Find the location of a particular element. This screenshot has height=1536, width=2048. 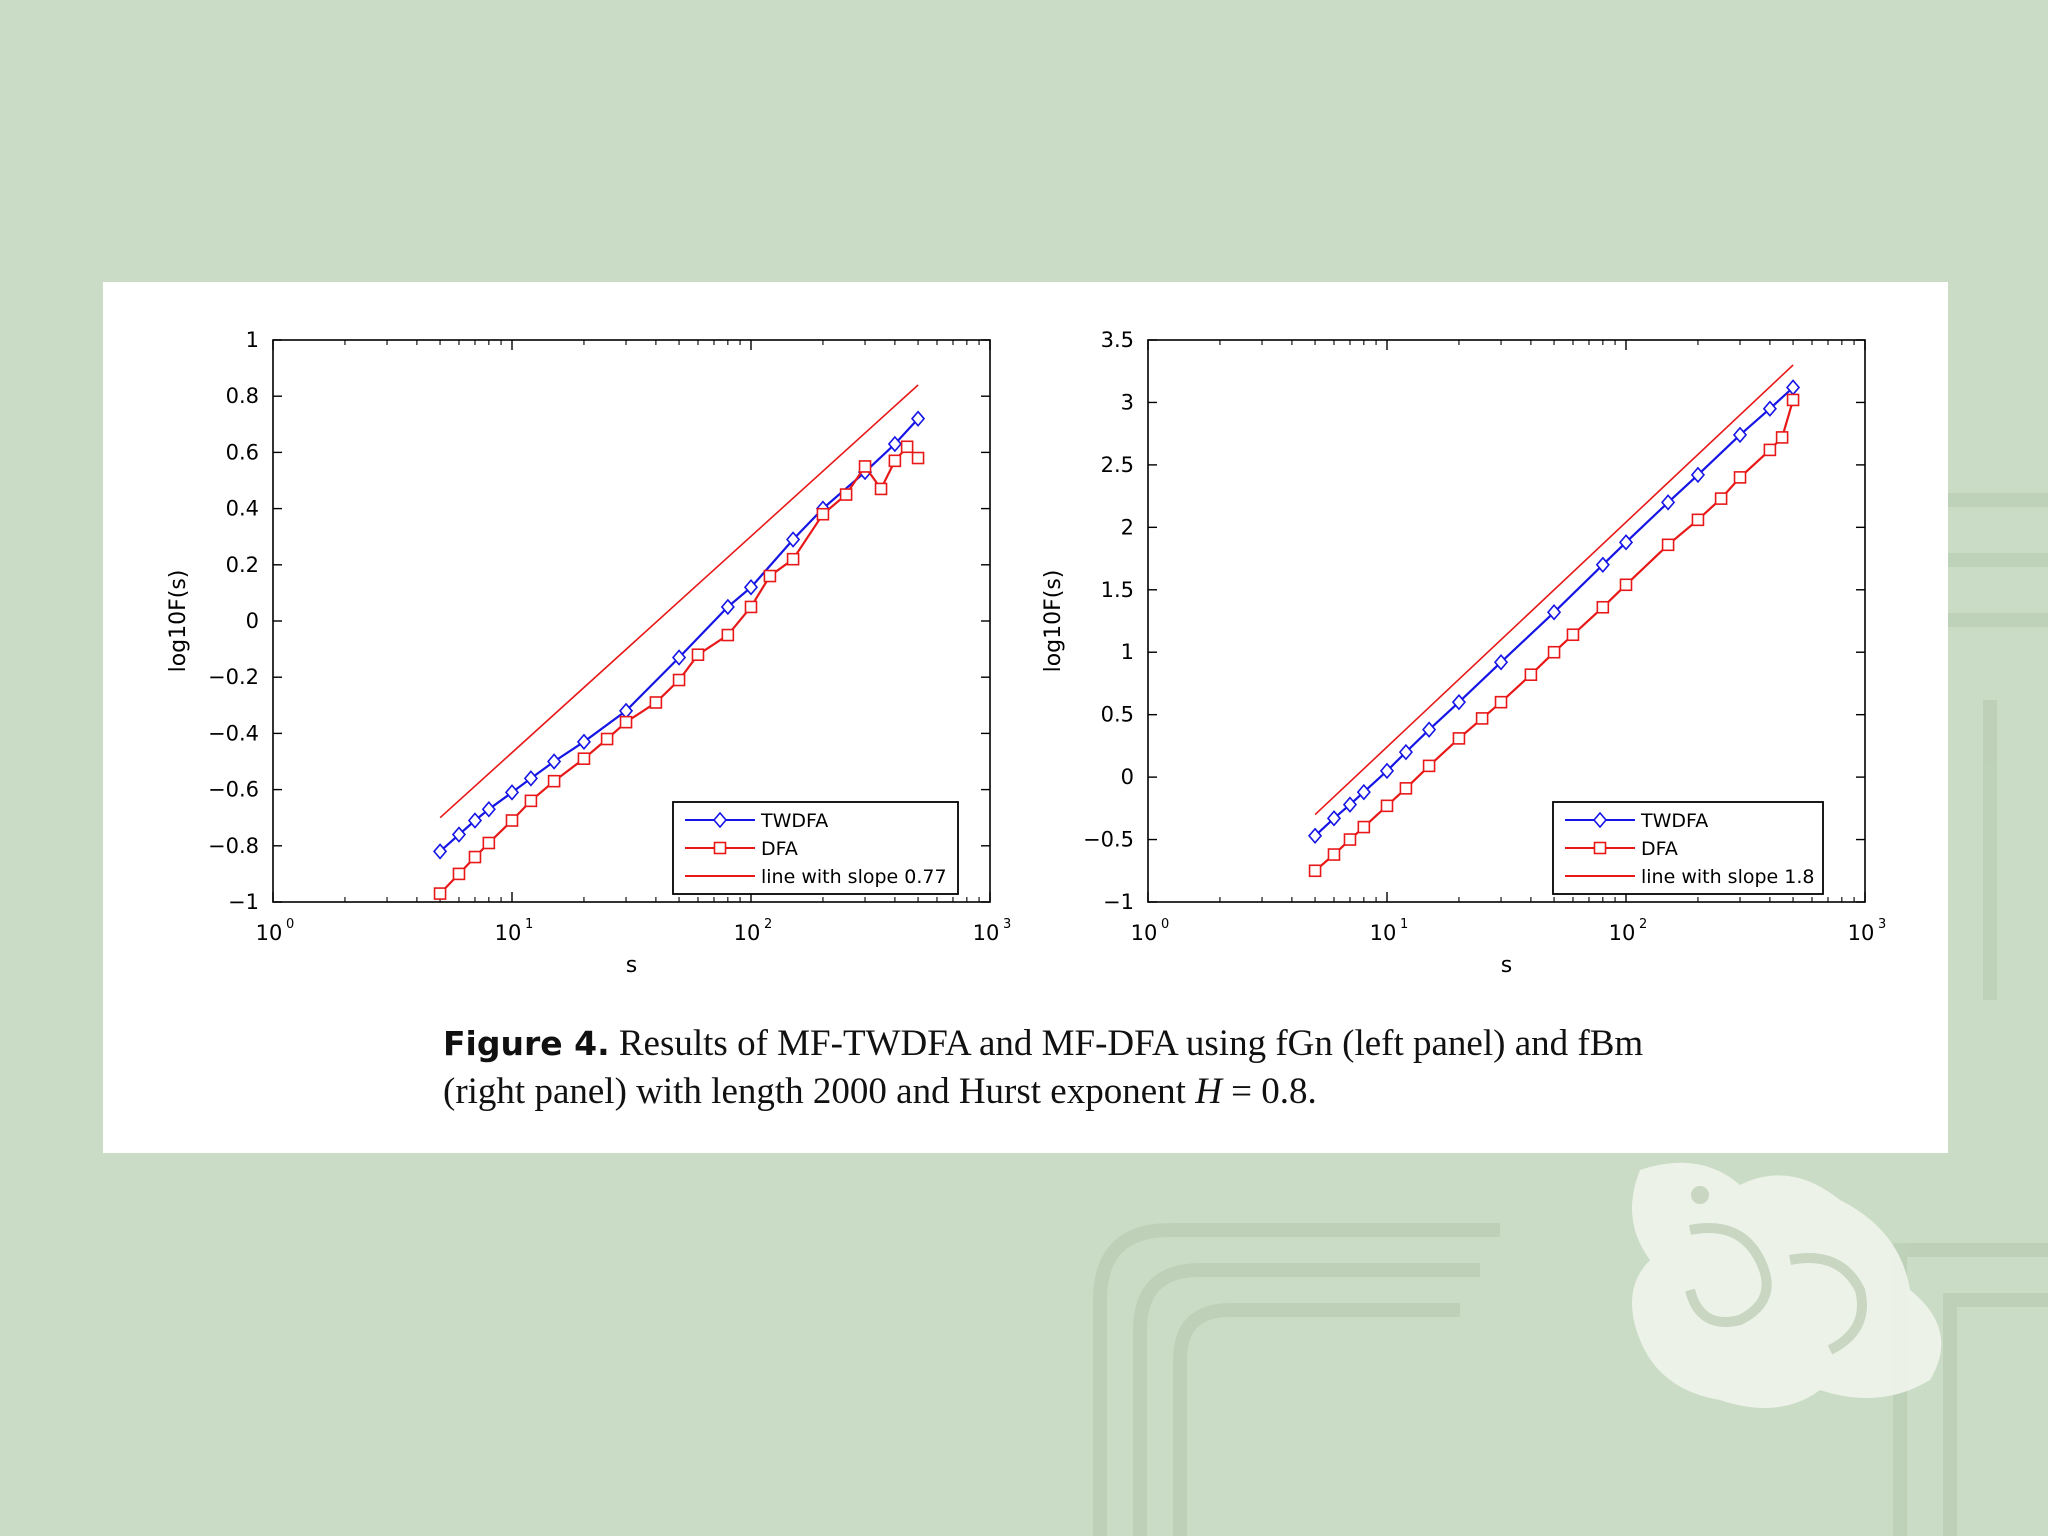

y-tick-label: 0 is located at coordinates (1127, 777).